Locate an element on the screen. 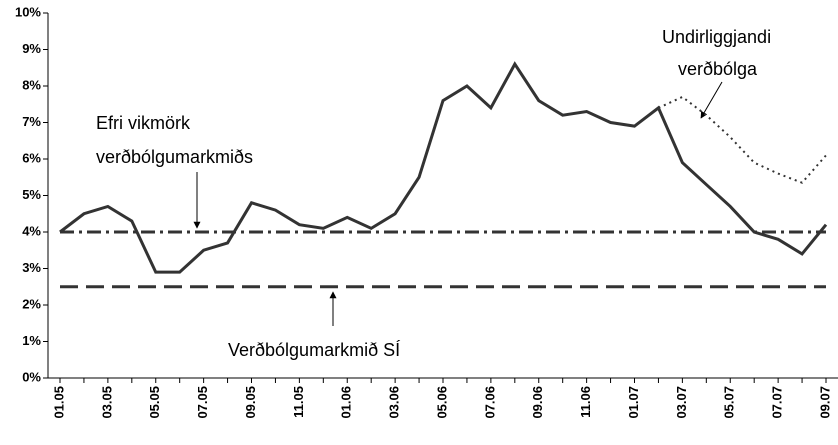 The height and width of the screenshot is (445, 838). x-tick-label: 07.05 is located at coordinates (202, 402).